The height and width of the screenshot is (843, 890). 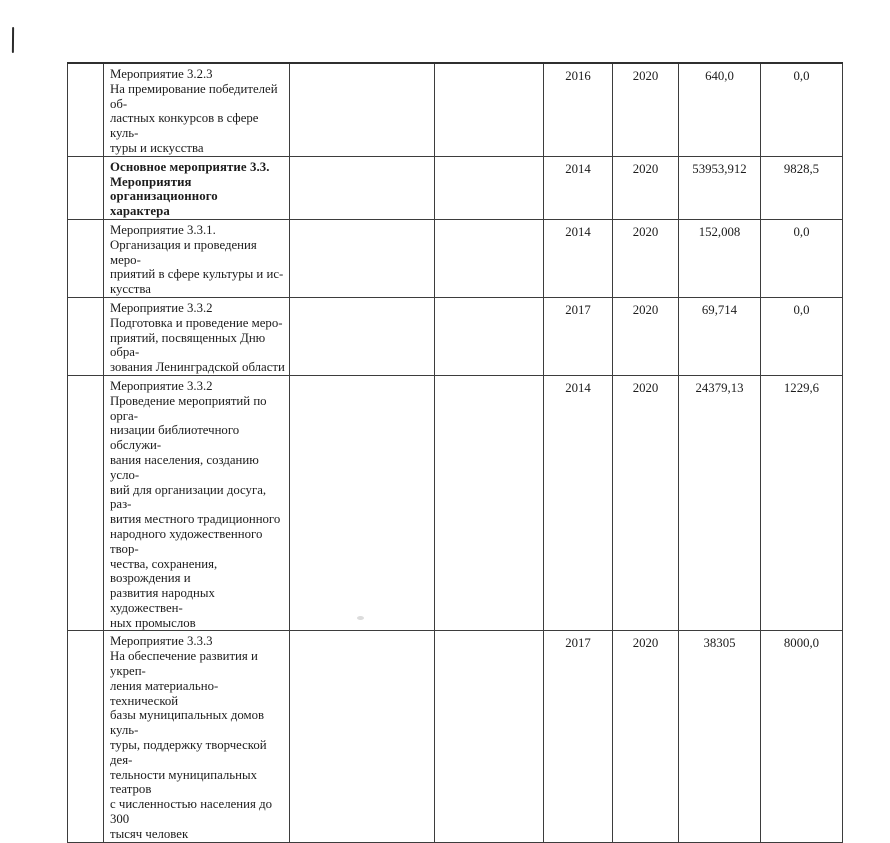 What do you see at coordinates (13, 40) in the screenshot?
I see `margin-pen-mark` at bounding box center [13, 40].